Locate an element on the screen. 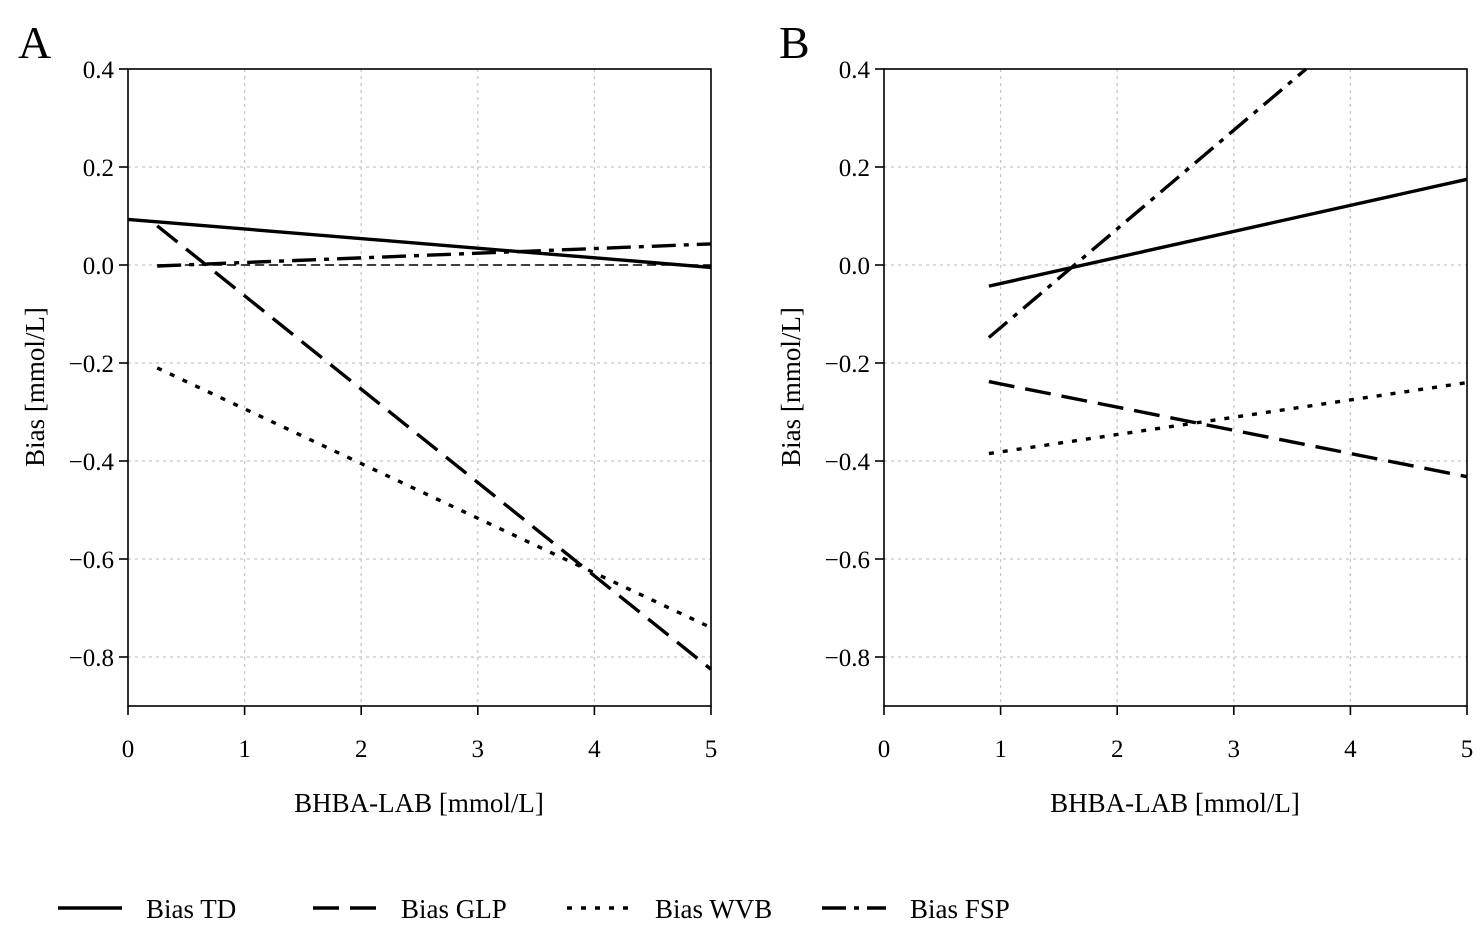 The height and width of the screenshot is (931, 1483). panel-b-y-tick-label: −0.8 is located at coordinates (847, 658).